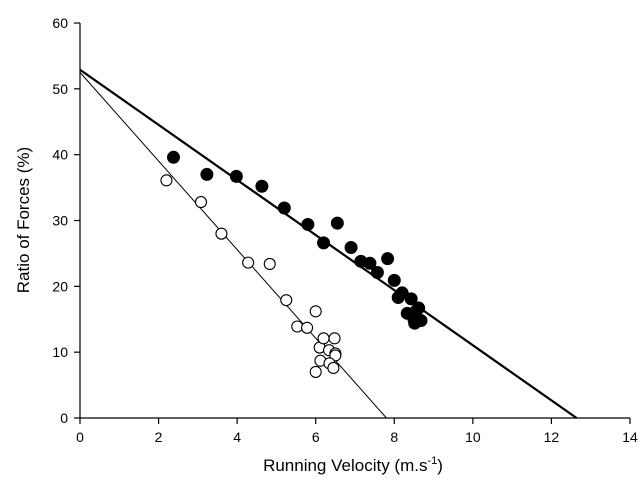 The image size is (640, 484). What do you see at coordinates (630, 437) in the screenshot?
I see `x-tick-label: 14` at bounding box center [630, 437].